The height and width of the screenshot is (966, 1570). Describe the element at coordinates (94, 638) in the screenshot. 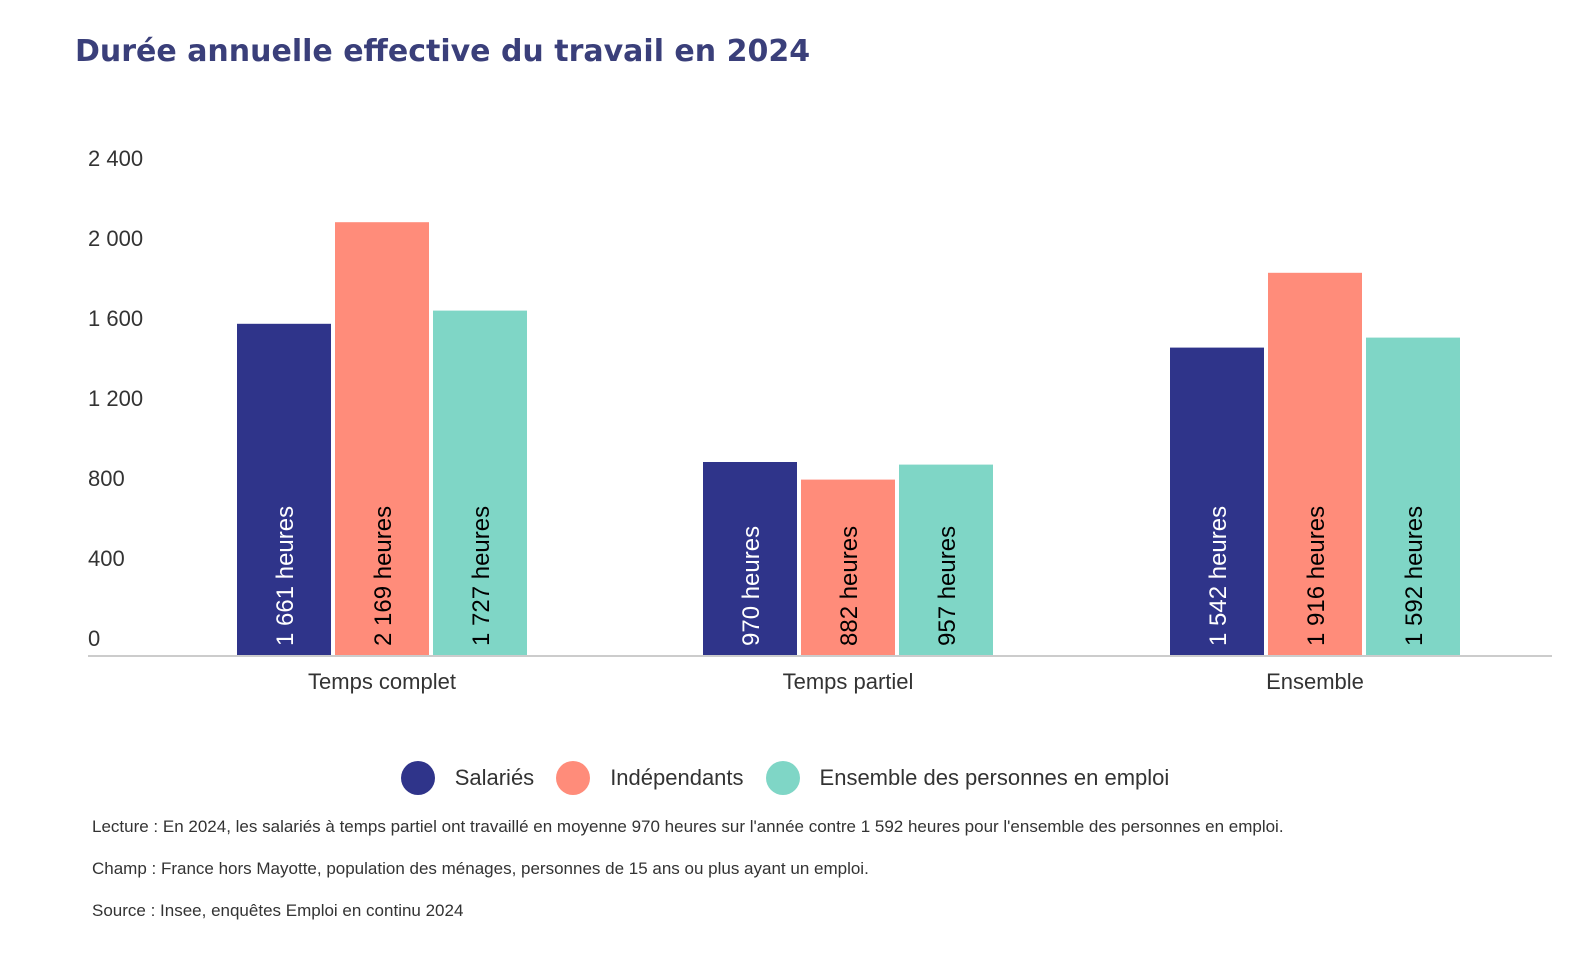

I see `y-tick-label: 0` at that location.